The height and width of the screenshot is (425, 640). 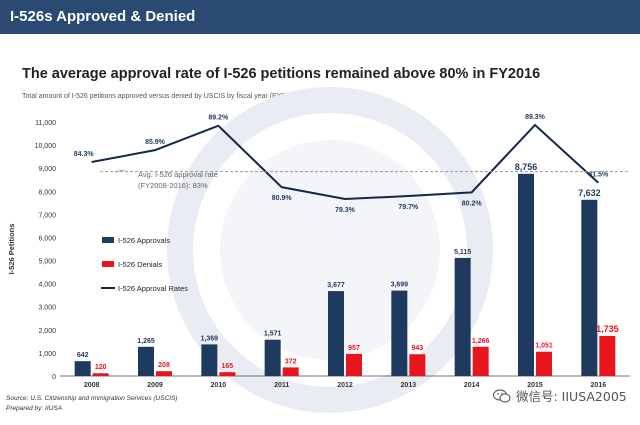 I want to click on y-tick-label: 2,000, so click(x=47, y=331).